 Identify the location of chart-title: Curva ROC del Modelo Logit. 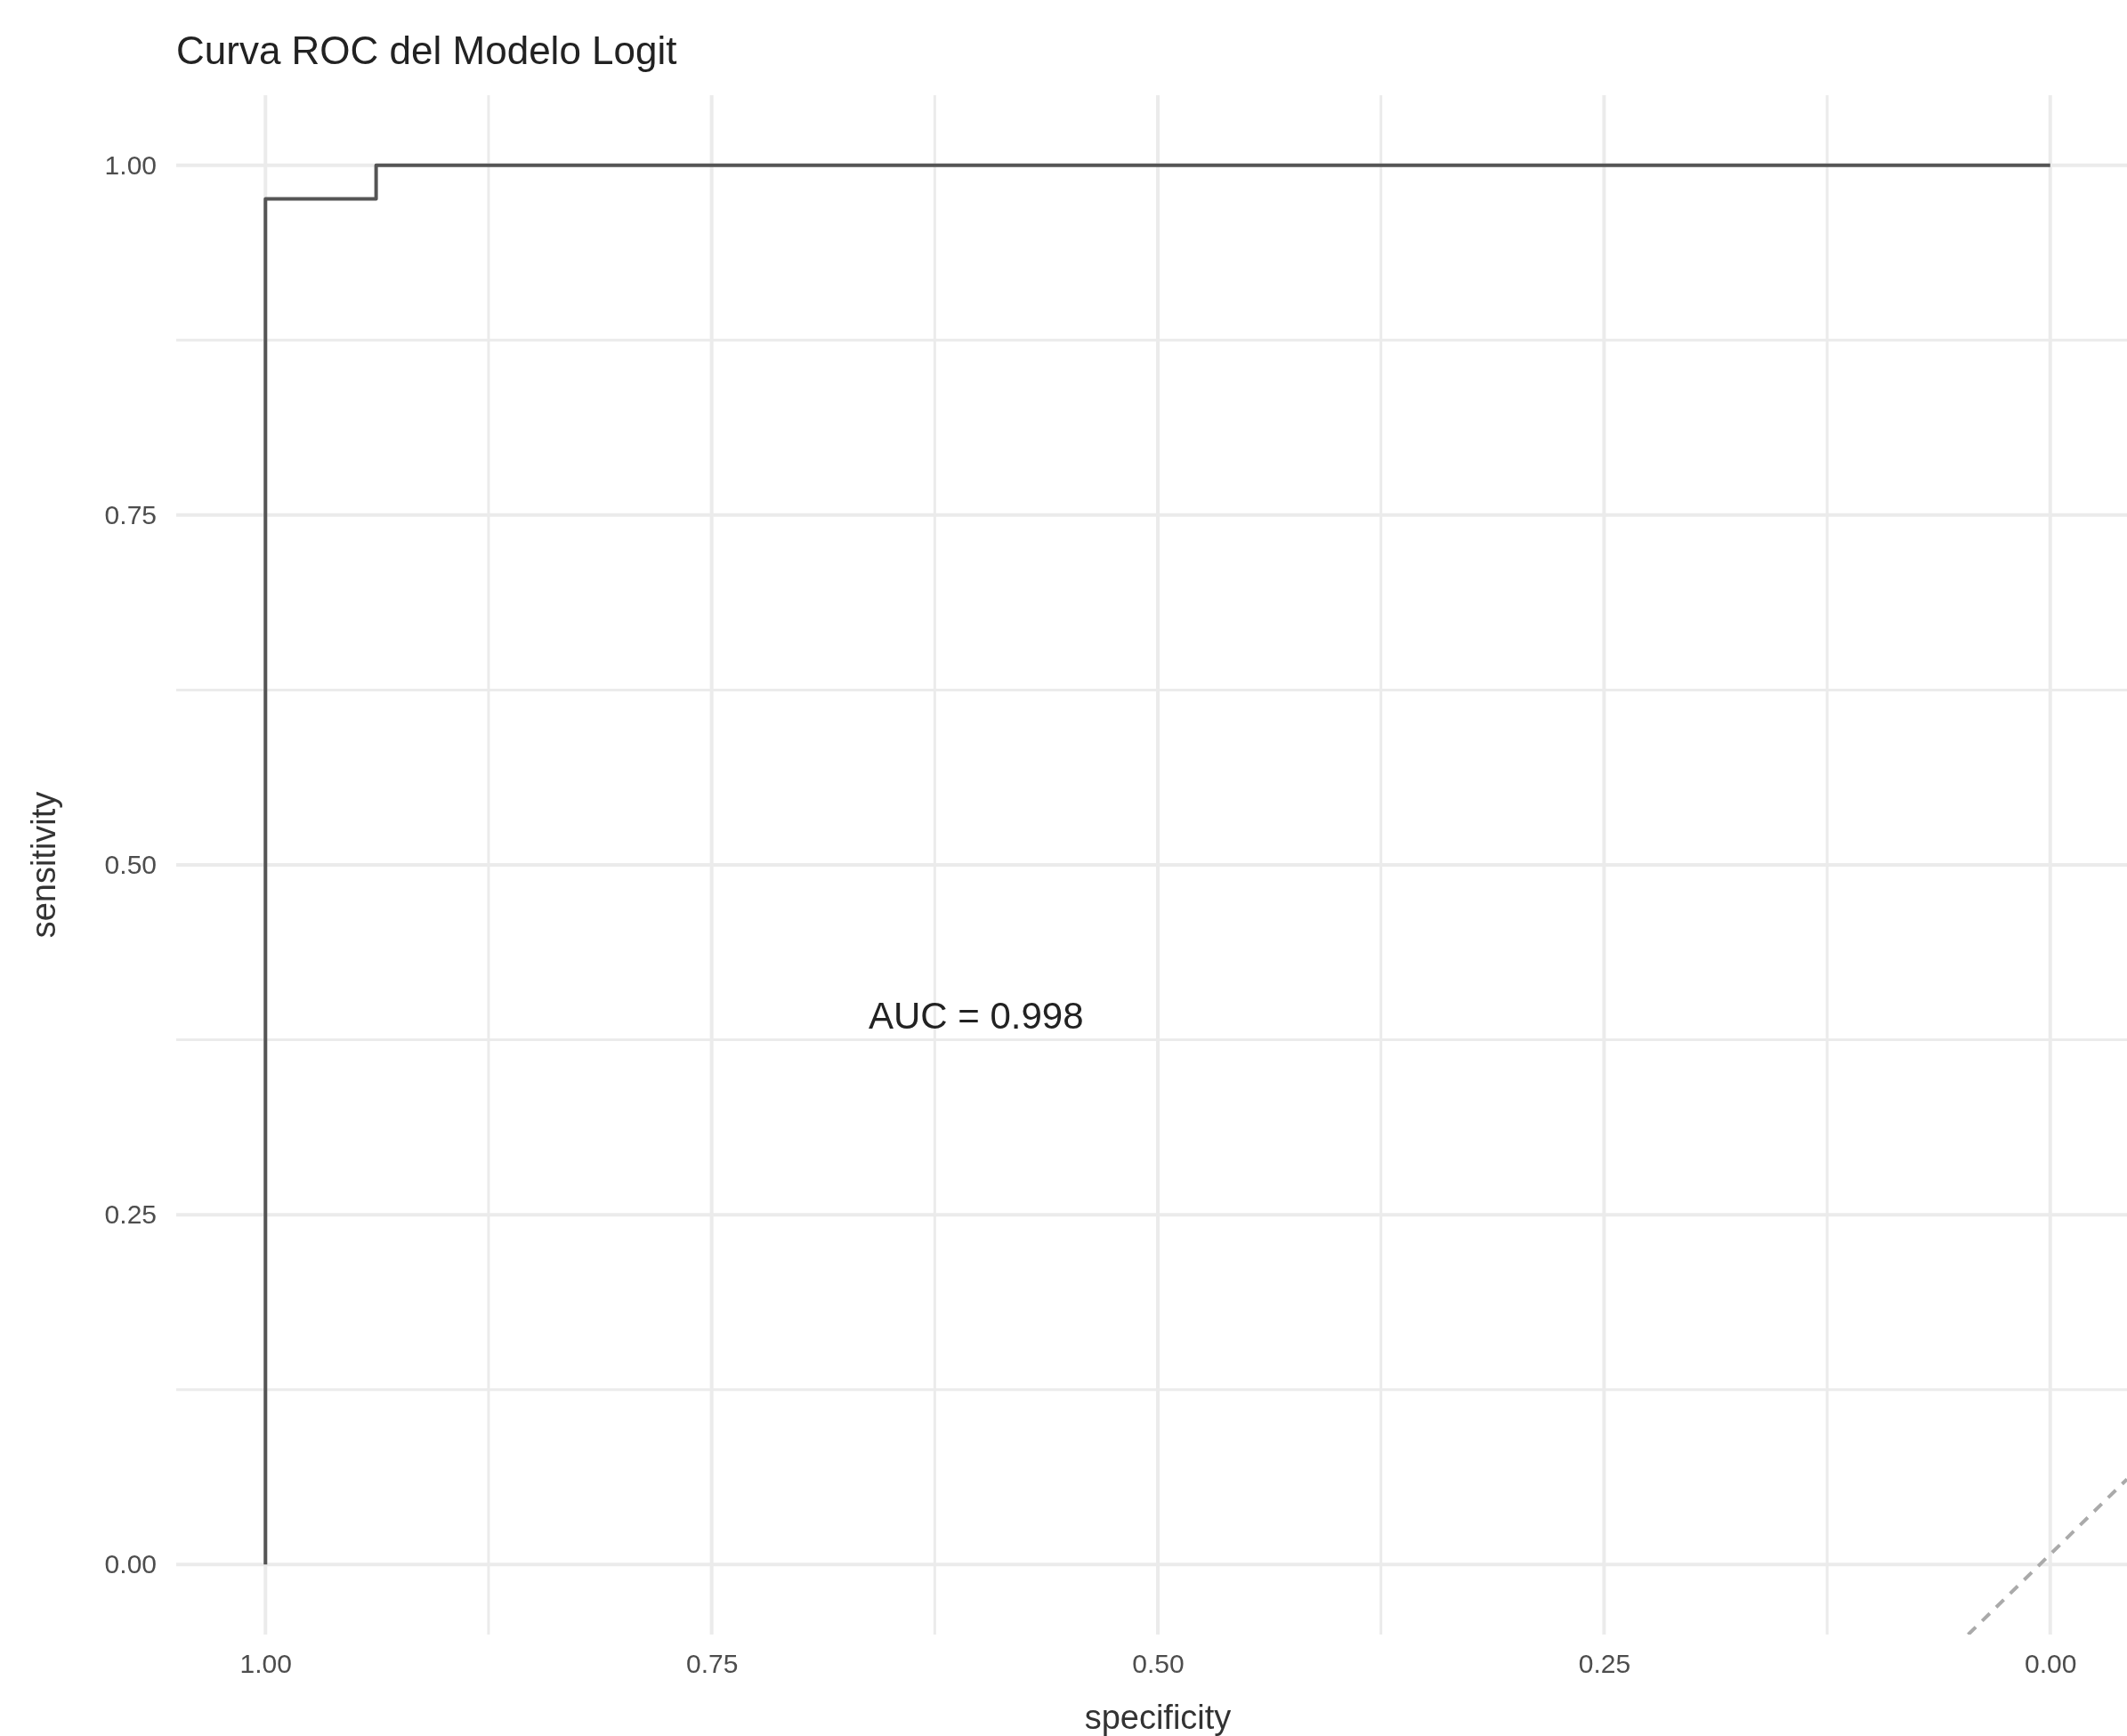
(426, 50).